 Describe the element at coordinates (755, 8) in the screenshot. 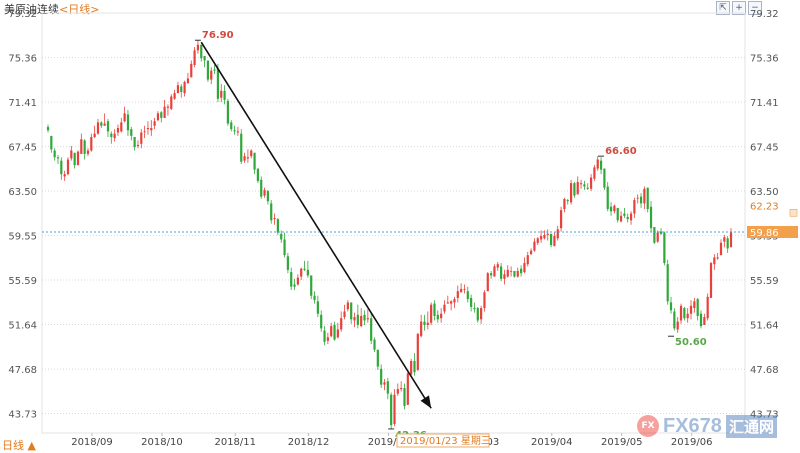

I see `zoom-out-button: −` at that location.